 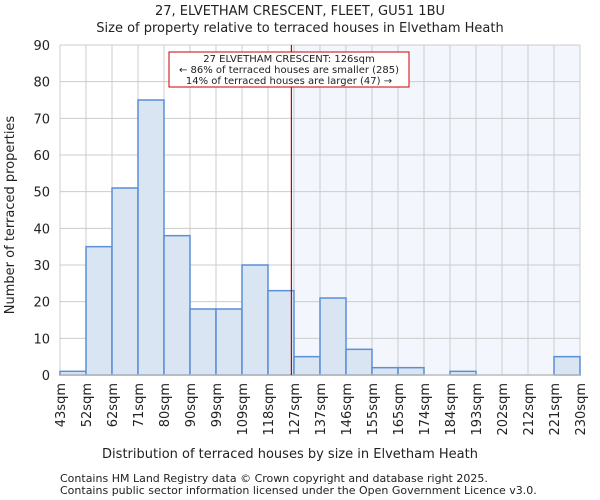 I want to click on x-tick-label: 43sqm, so click(x=61, y=405).